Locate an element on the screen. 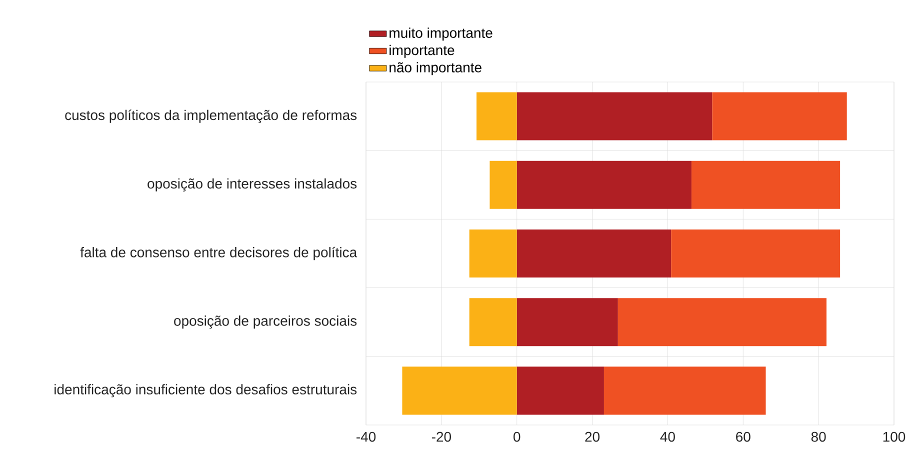  legend-label: muito importante is located at coordinates (441, 34).